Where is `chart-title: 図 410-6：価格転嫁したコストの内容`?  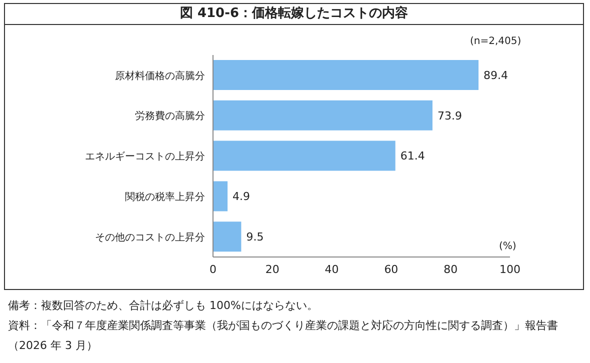 chart-title: 図 410-6：価格転嫁したコストの内容 is located at coordinates (294, 14).